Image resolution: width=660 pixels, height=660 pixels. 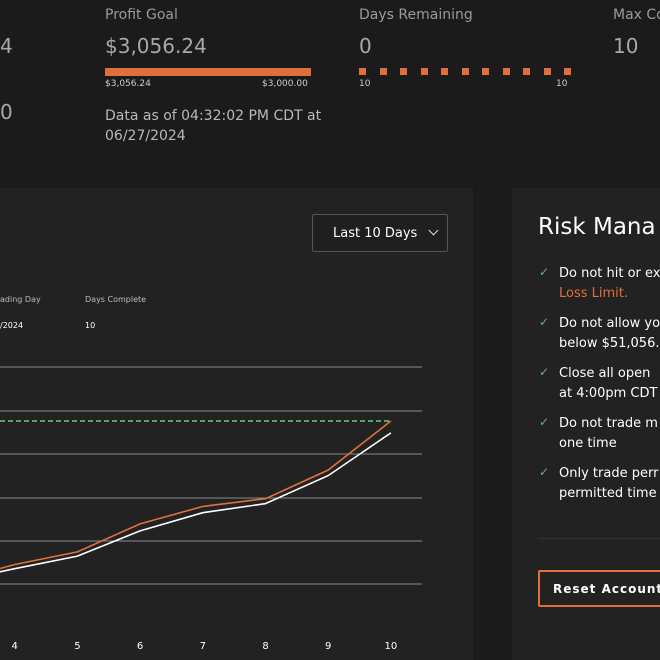 I want to click on profit-goal-progress-bar, so click(x=208, y=72).